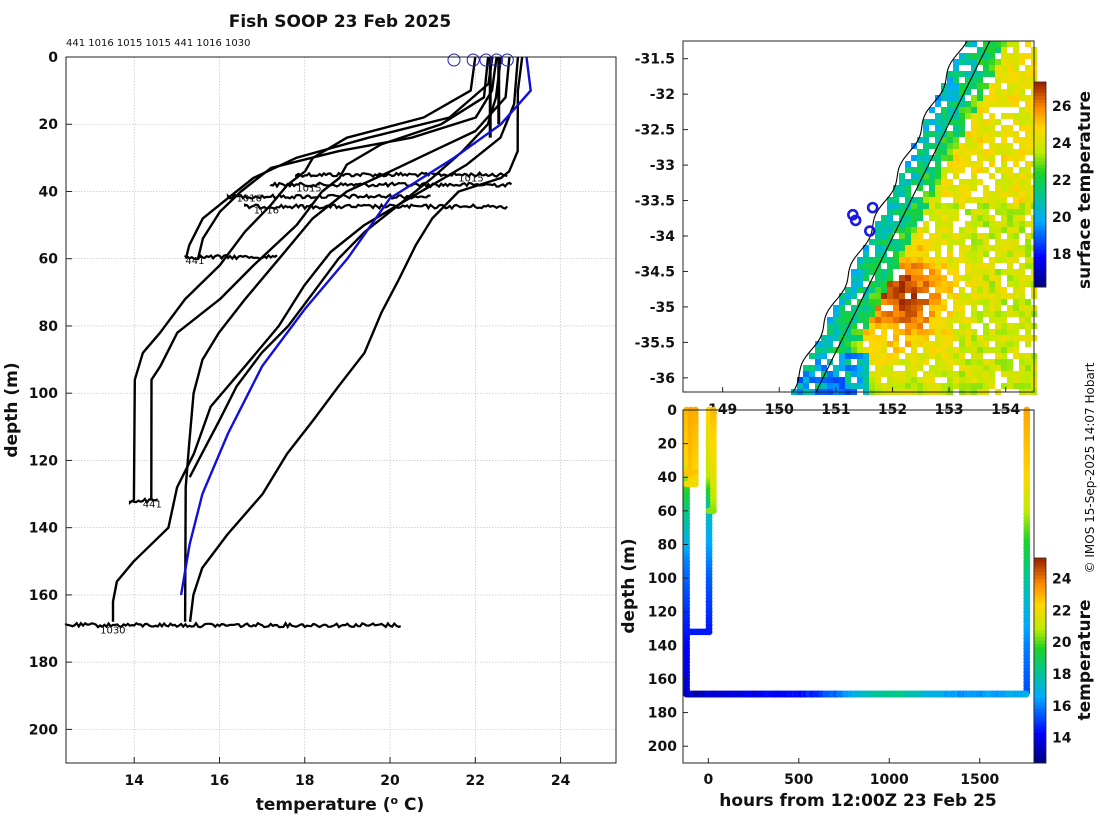 The width and height of the screenshot is (1100, 820). Describe the element at coordinates (662, 166) in the screenshot. I see `map-lat-tick-label: -33` at that location.